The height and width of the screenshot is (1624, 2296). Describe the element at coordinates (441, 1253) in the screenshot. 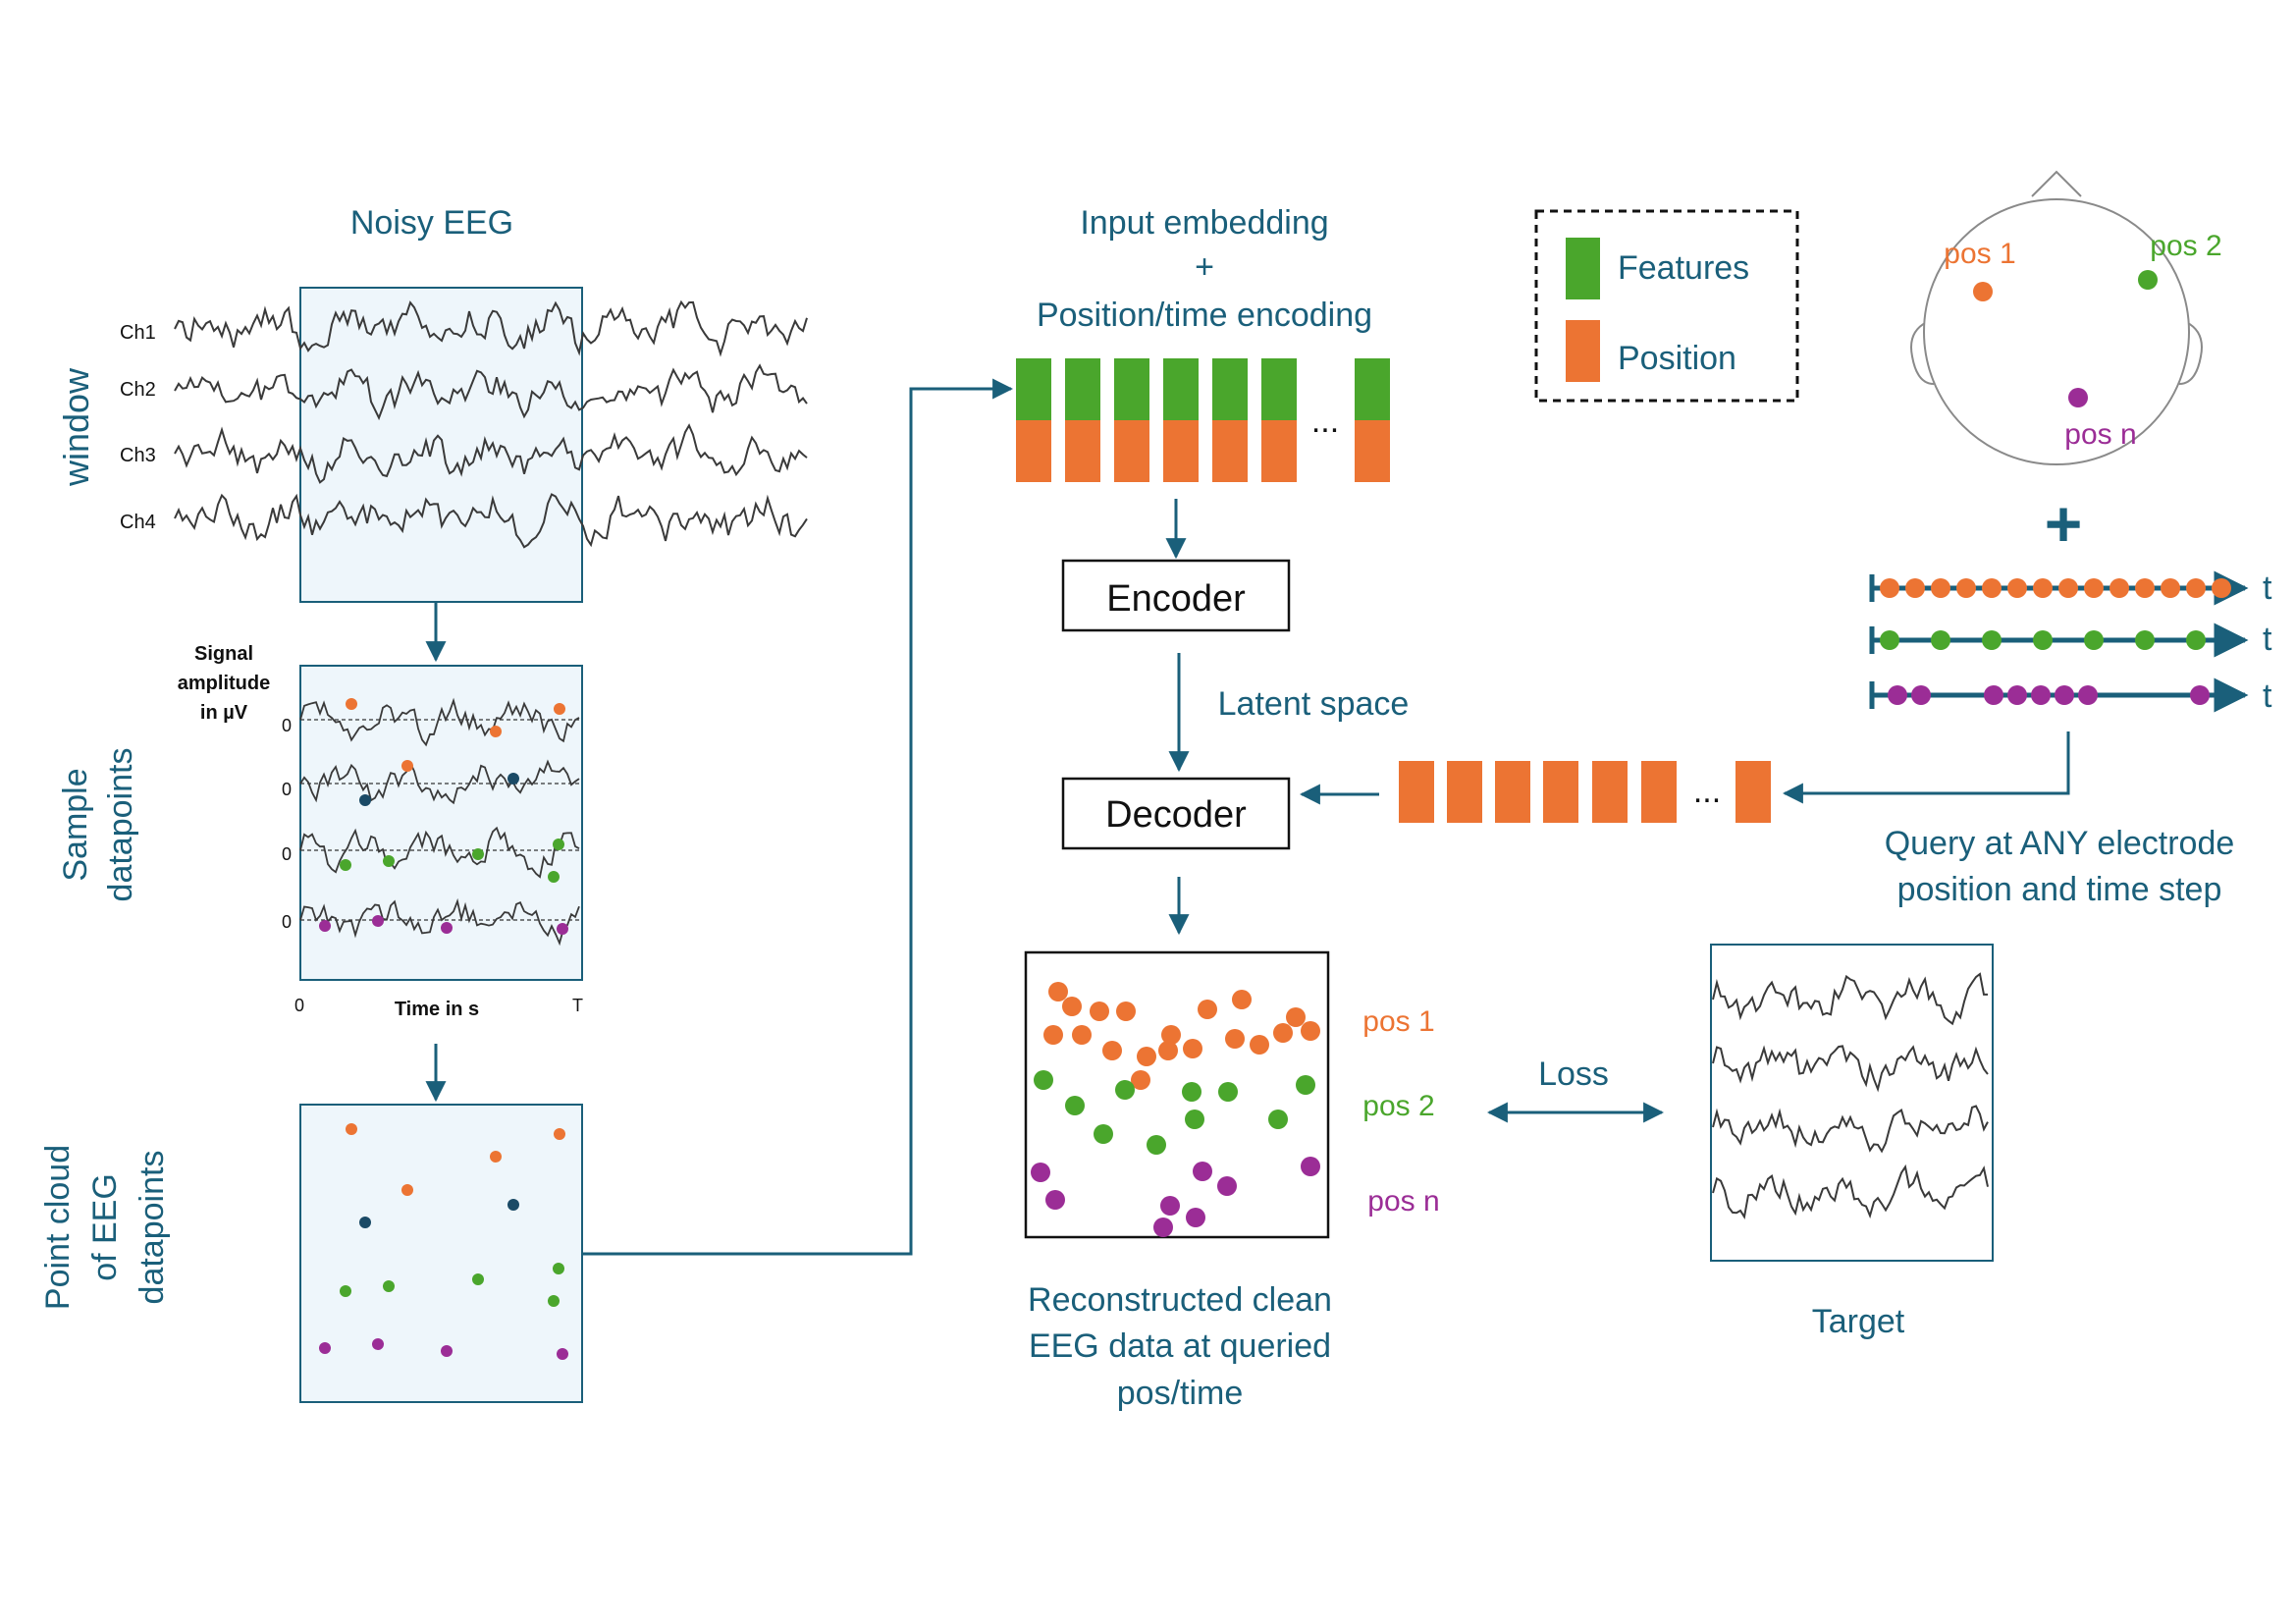

I see `point-cloud-panel` at that location.